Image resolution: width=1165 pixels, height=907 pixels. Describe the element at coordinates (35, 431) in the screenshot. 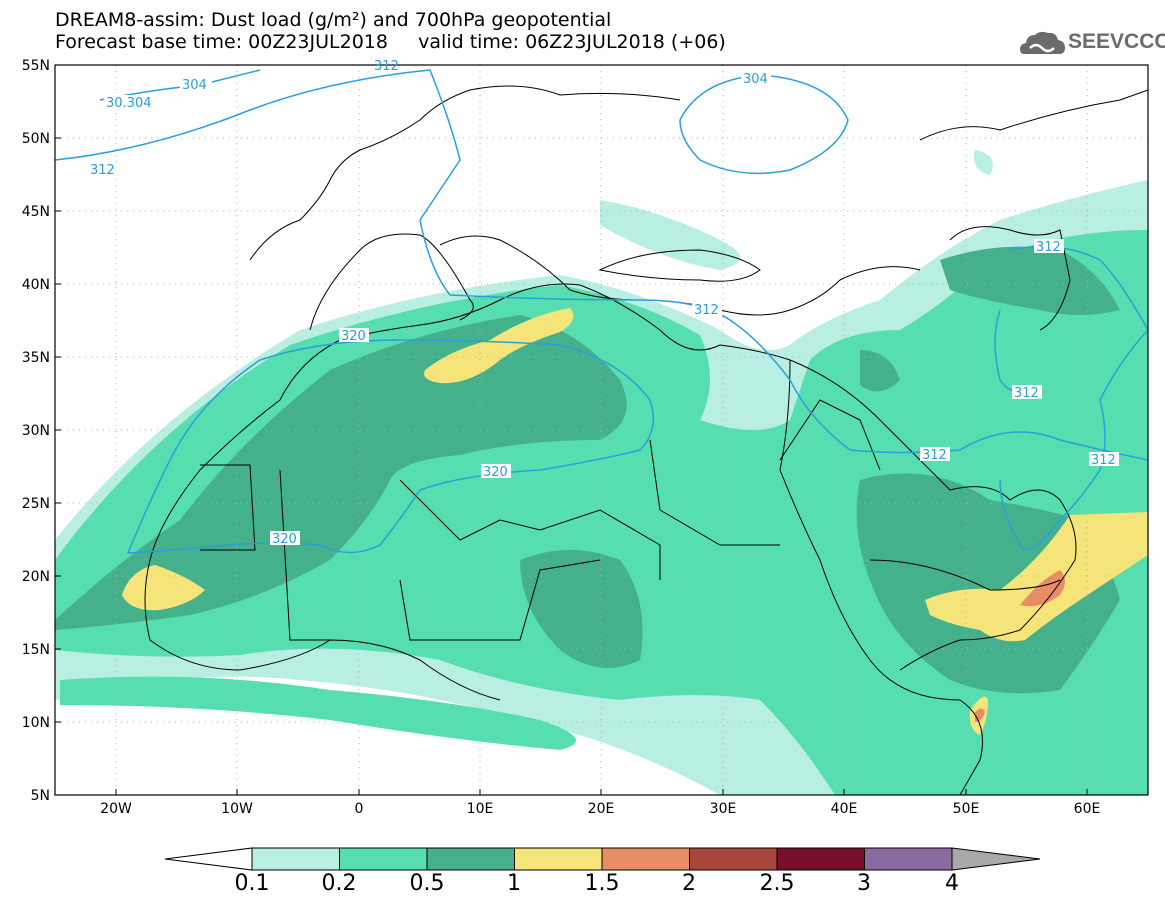

I see `lat-label: 30N` at that location.